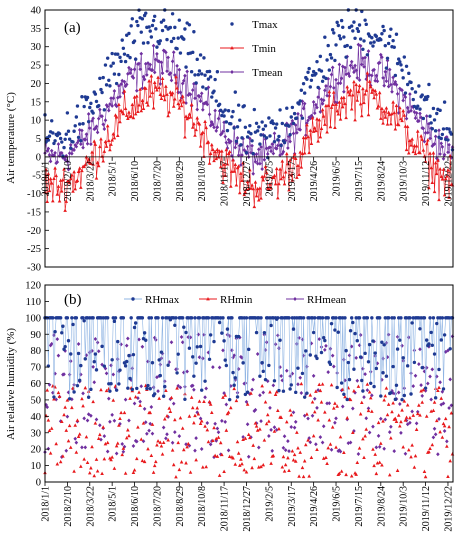  I want to click on y-tick-label: 10, so click(36, 466).